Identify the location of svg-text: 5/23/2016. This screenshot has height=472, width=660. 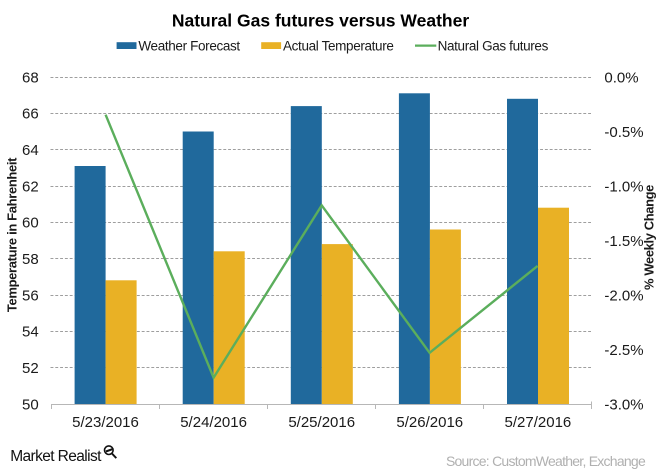
(105, 422).